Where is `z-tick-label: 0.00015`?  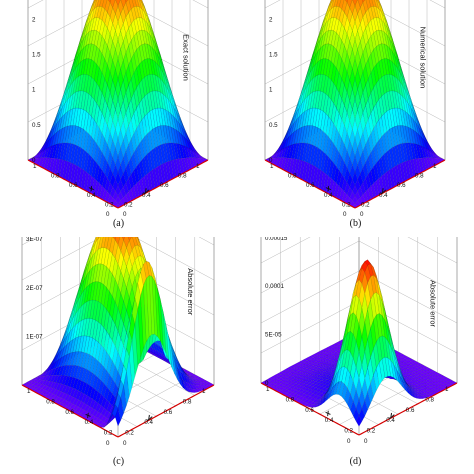 z-tick-label: 0.00015 is located at coordinates (276, 239).